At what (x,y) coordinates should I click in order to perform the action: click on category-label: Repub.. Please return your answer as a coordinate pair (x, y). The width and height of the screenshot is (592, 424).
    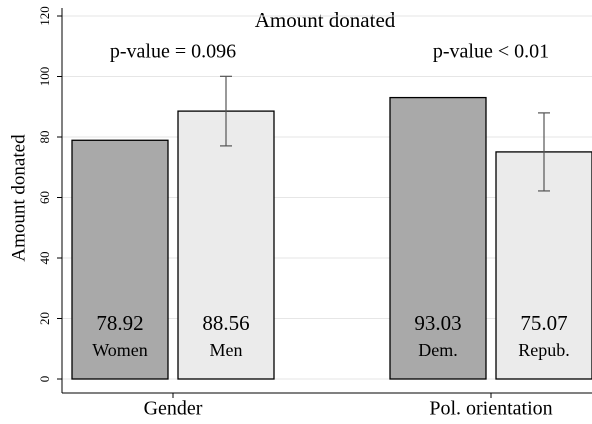
    Looking at the image, I should click on (544, 350).